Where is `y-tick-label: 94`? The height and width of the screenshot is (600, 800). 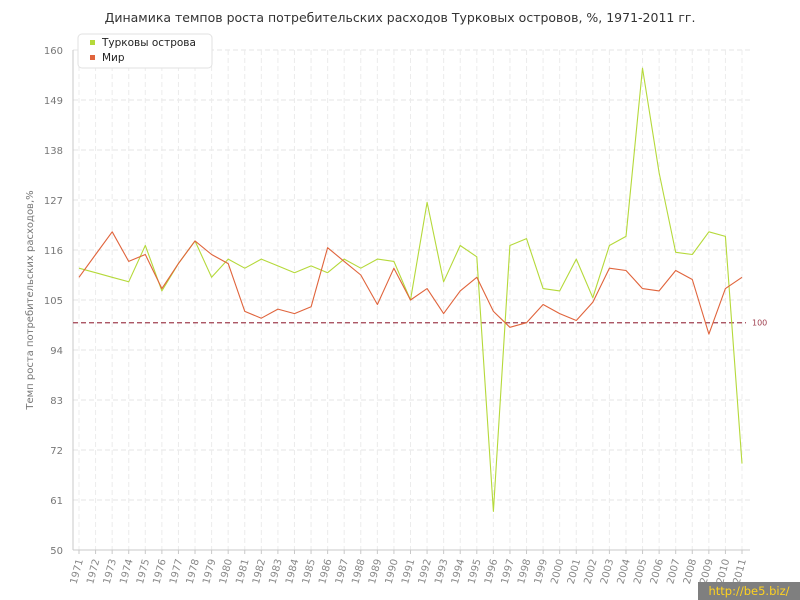 y-tick-label: 94 is located at coordinates (56, 351).